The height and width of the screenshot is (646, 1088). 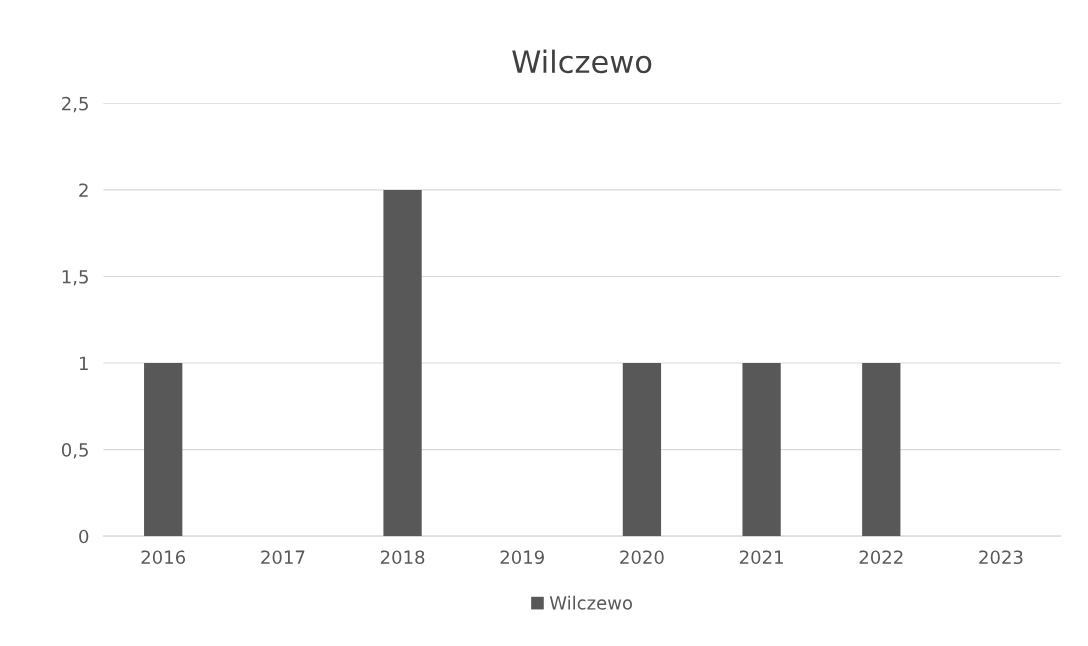 What do you see at coordinates (84, 536) in the screenshot?
I see `y-tick-label: 0` at bounding box center [84, 536].